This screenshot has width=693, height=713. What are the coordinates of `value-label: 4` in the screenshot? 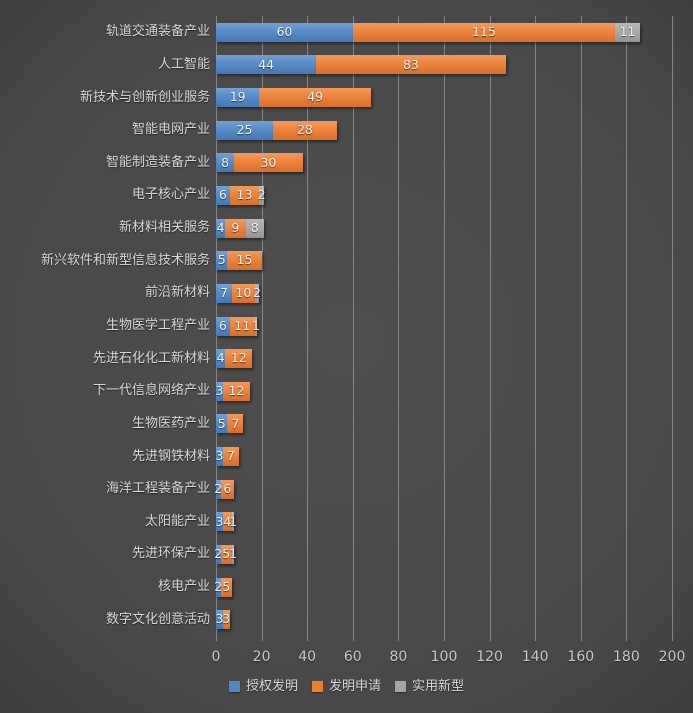 It's located at (220, 227).